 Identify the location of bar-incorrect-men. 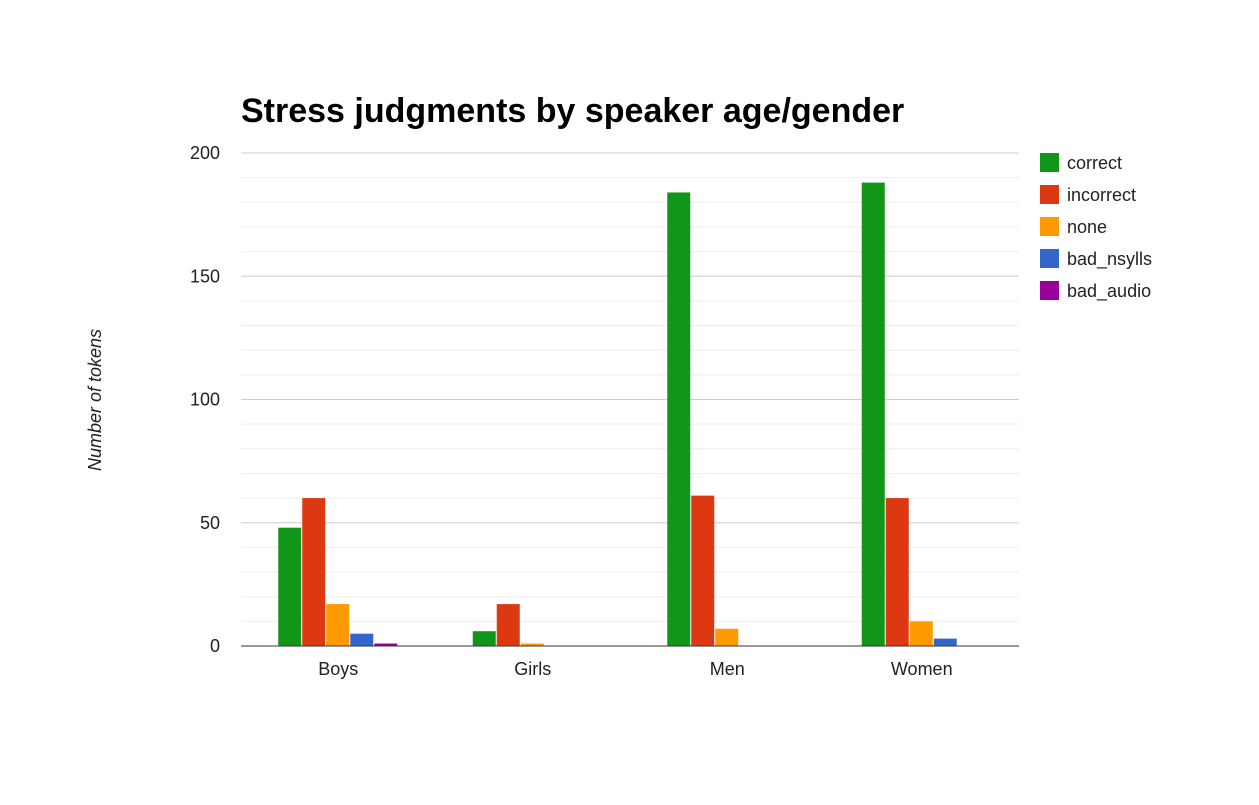
(703, 570).